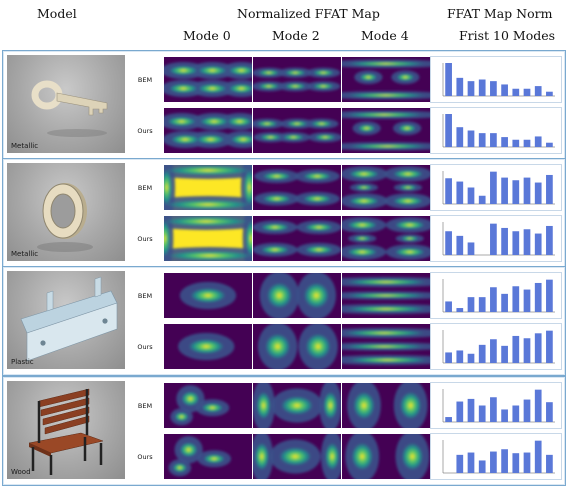  What do you see at coordinates (507, 35) in the screenshot?
I see `header-first-10-modes: Frist 10 Modes` at bounding box center [507, 35].